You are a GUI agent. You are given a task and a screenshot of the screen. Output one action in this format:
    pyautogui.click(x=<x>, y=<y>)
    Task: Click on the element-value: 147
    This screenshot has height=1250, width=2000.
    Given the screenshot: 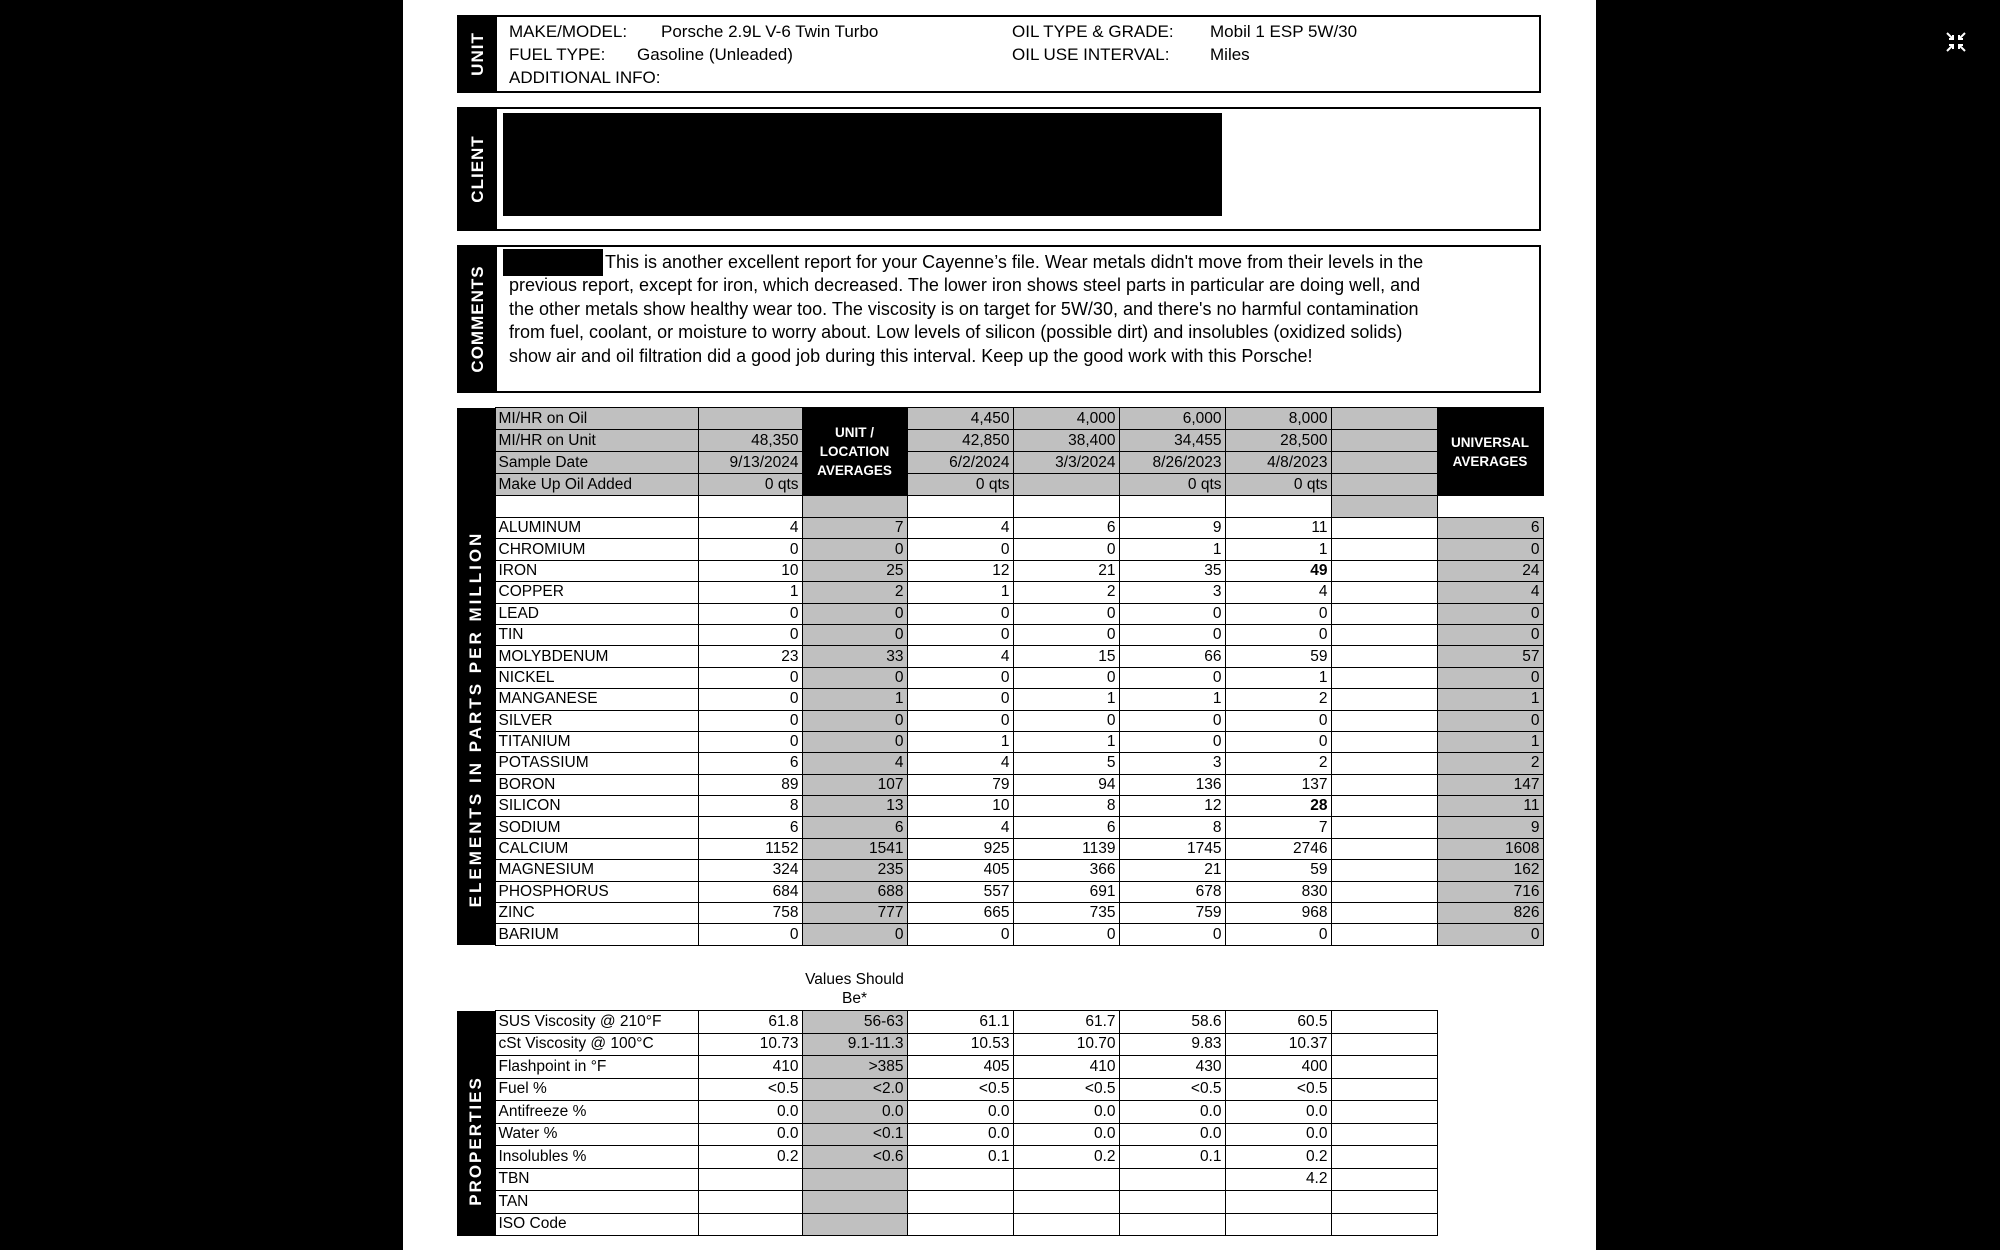 What is the action you would take?
    pyautogui.click(x=1490, y=785)
    